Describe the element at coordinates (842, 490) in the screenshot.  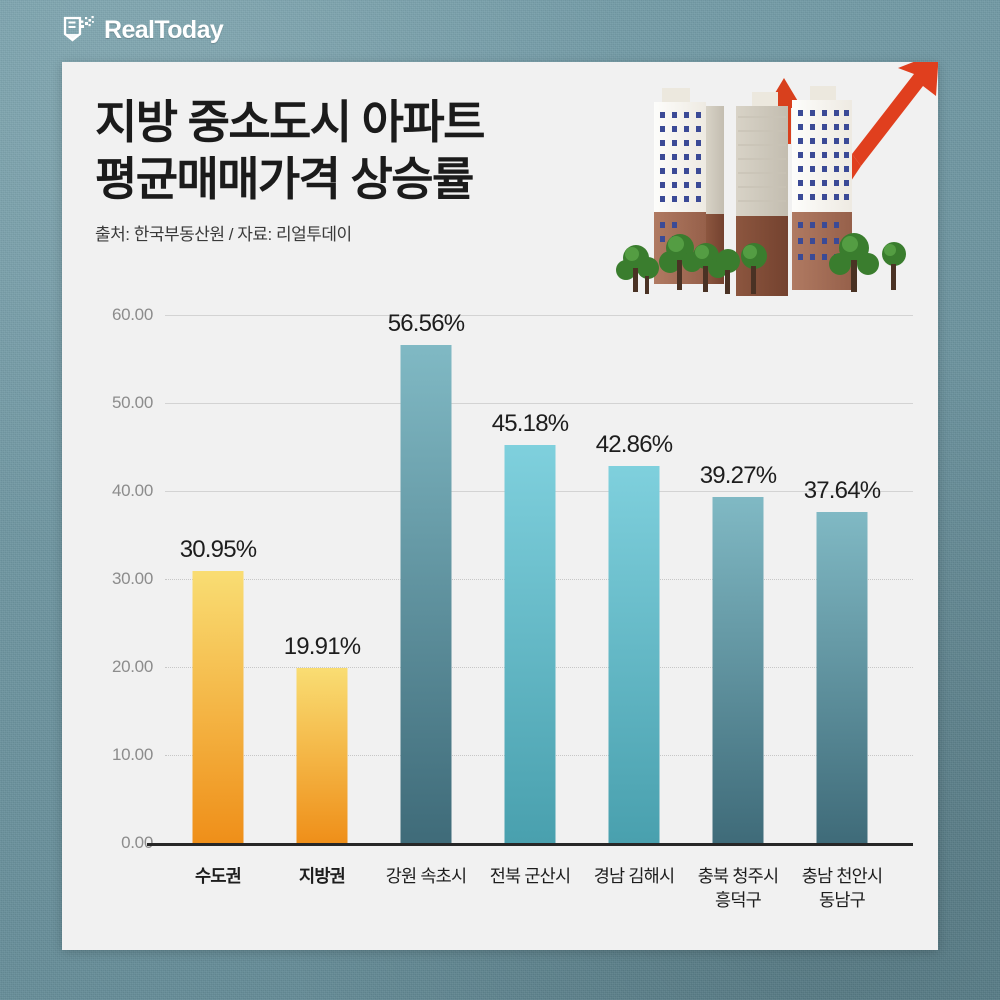
I see `bar-value-label-6: 37.64%` at that location.